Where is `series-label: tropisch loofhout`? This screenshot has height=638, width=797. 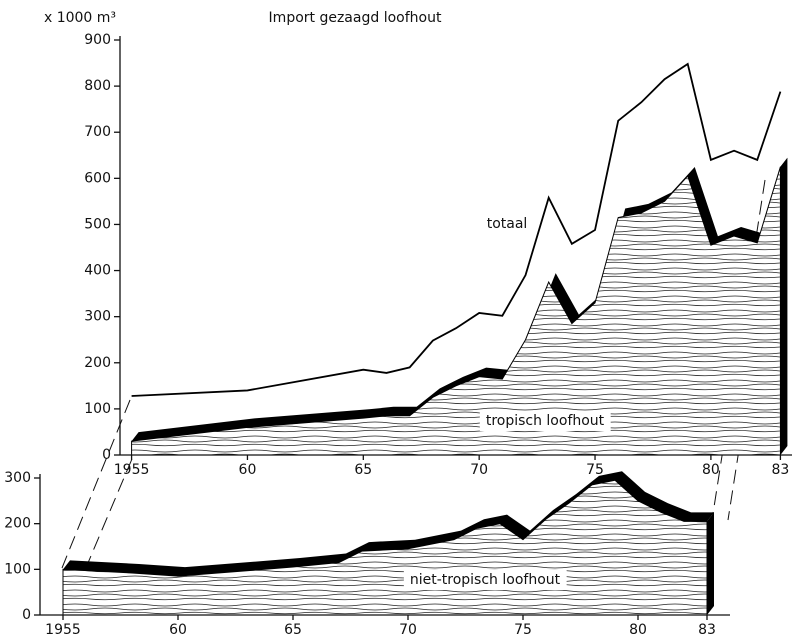
series-label: tropisch loofhout is located at coordinates (545, 421).